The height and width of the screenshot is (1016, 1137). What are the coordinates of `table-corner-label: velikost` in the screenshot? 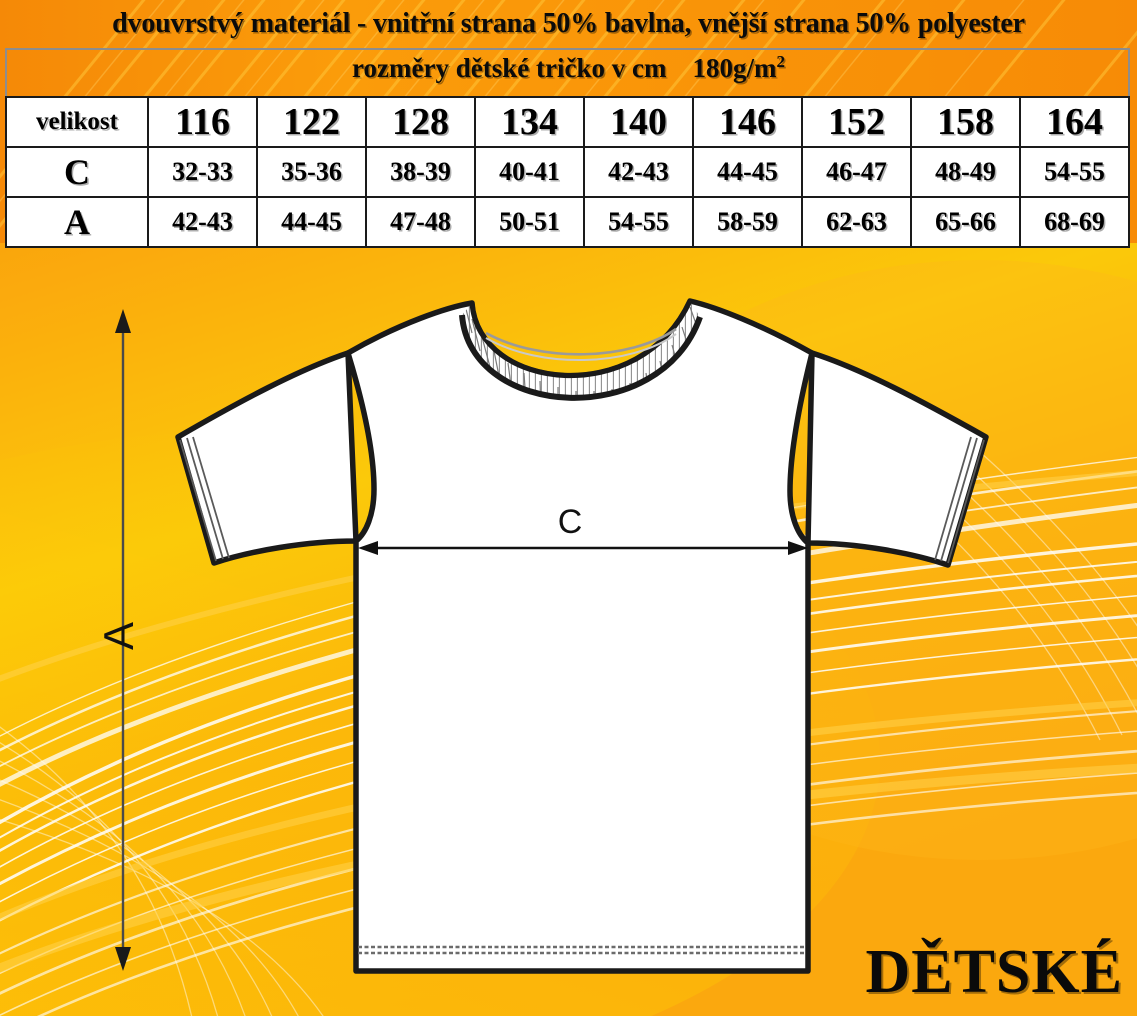 It's located at (77, 122).